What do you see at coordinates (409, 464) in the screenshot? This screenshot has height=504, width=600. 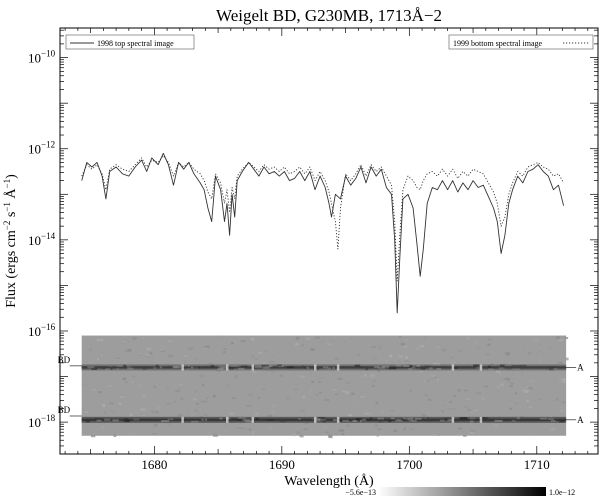 I see `x-tick-label: 1700` at bounding box center [409, 464].